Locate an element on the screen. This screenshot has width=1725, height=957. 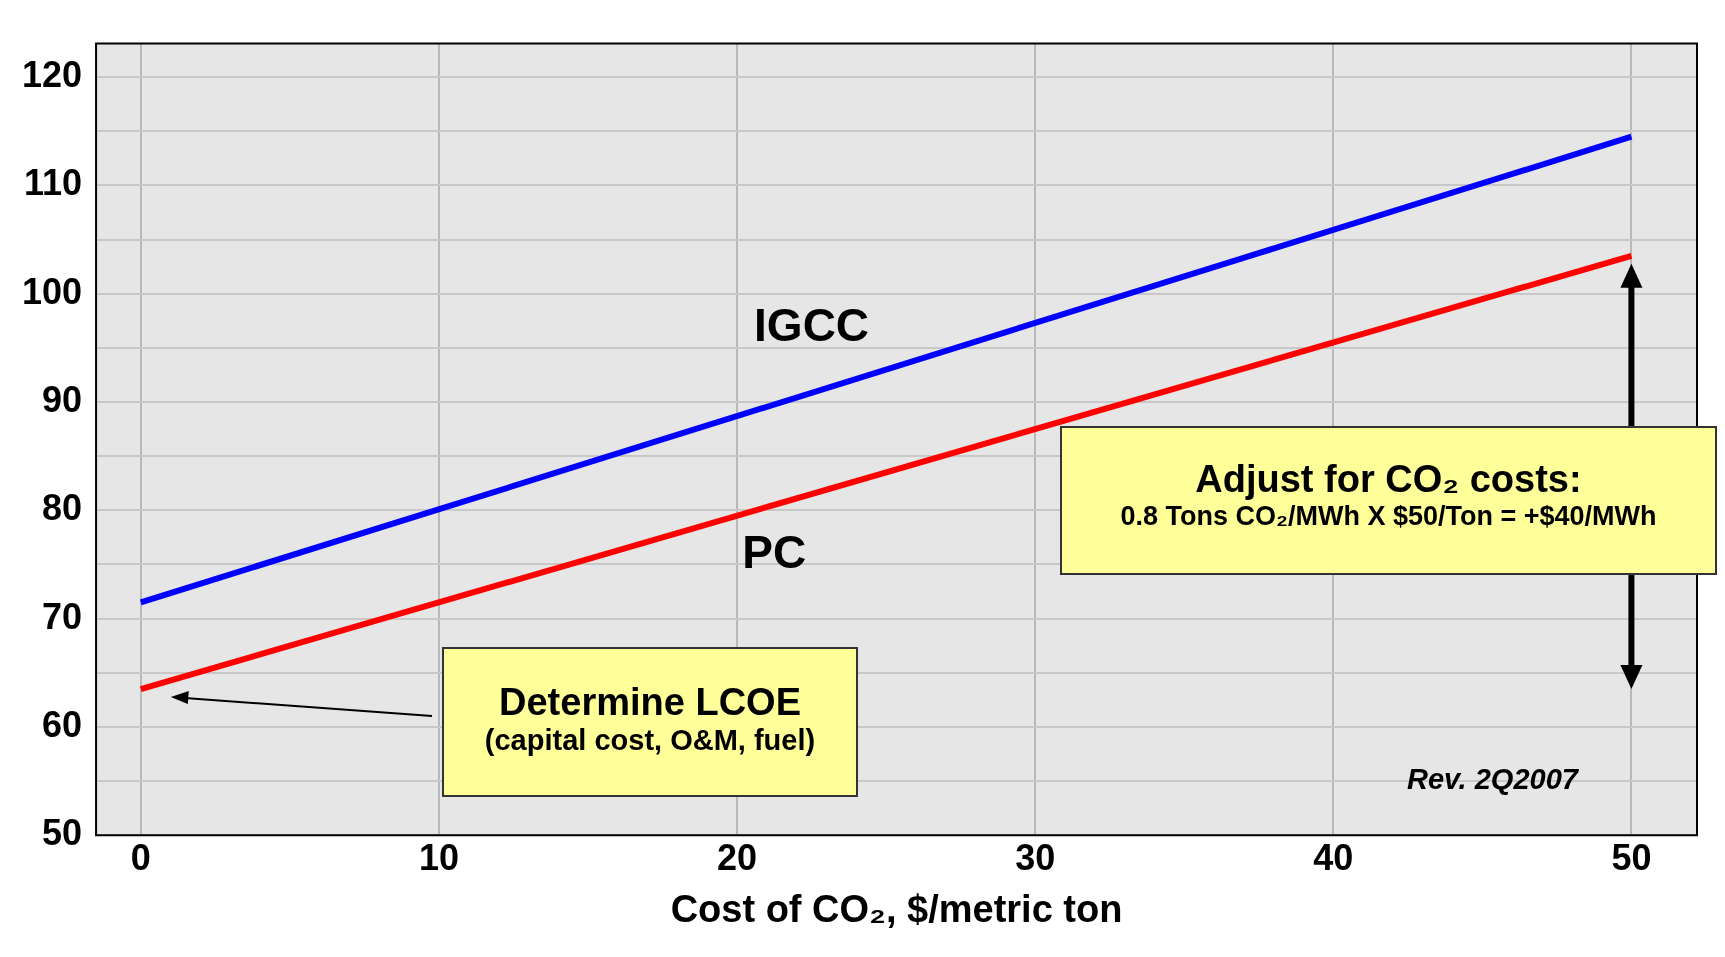
x-tick-label: 30 is located at coordinates (1035, 857).